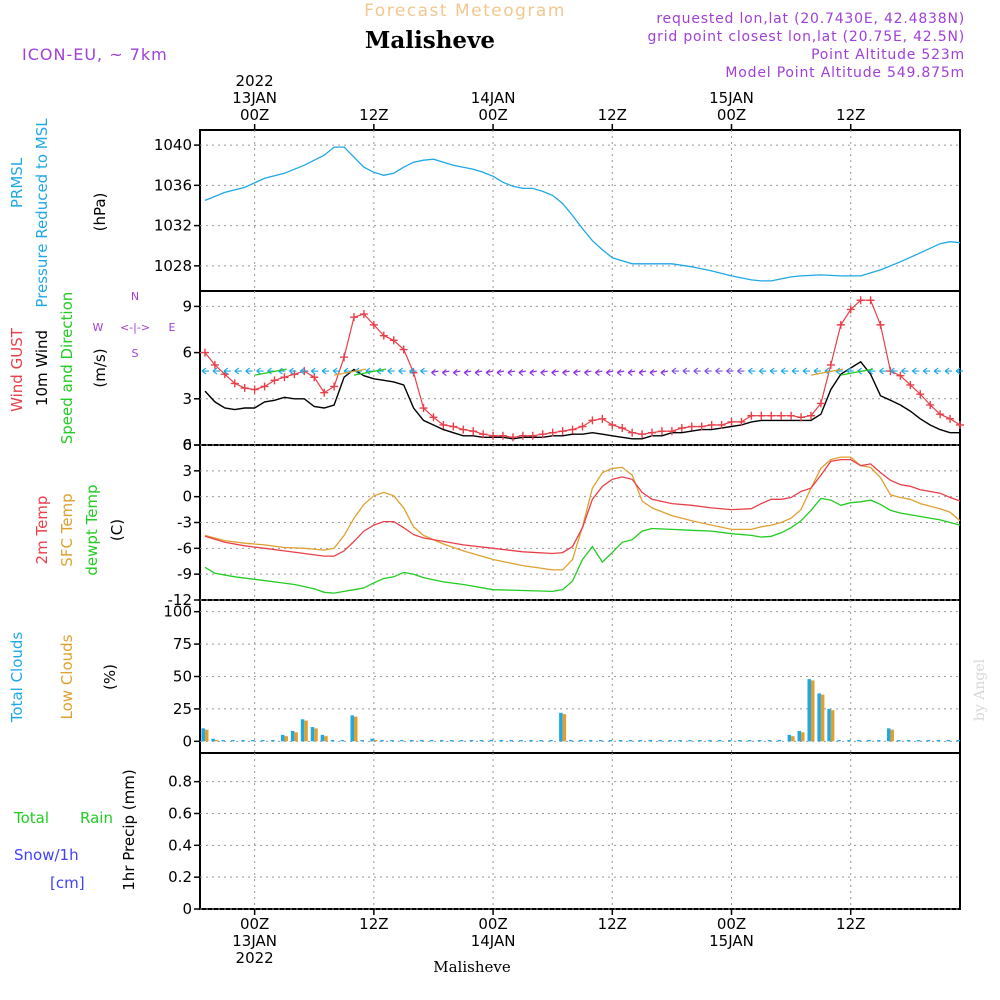  What do you see at coordinates (254, 924) in the screenshot?
I see `bottom-time-label: 00Z` at bounding box center [254, 924].